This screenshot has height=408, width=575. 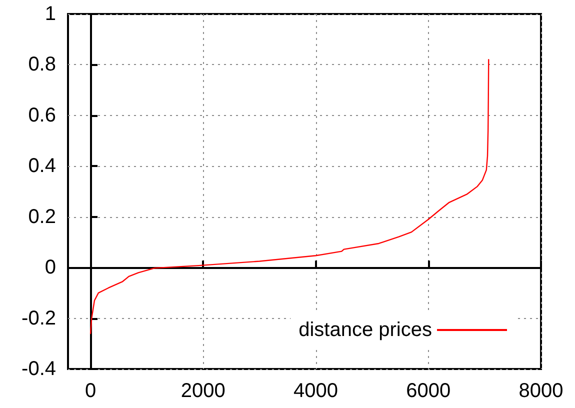 I want to click on y-tick-label: 1, so click(x=50, y=14).